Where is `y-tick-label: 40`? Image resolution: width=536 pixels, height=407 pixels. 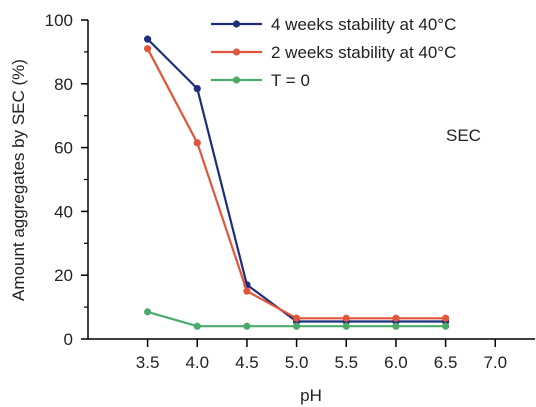
y-tick-label: 40 is located at coordinates (63, 211).